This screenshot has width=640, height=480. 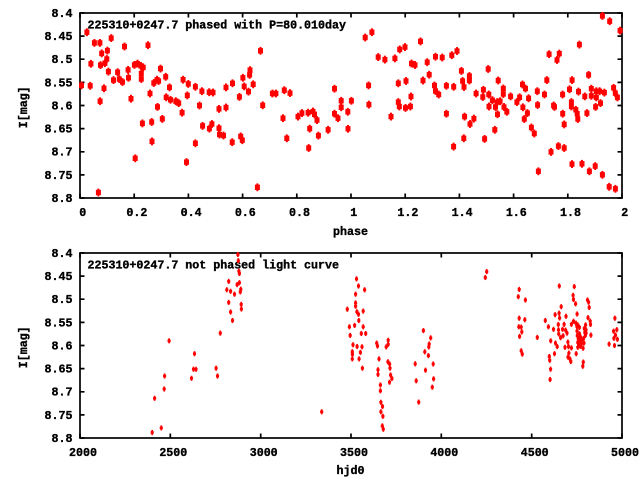 What do you see at coordinates (516, 213) in the screenshot?
I see `svg-text: 1.6` at bounding box center [516, 213].